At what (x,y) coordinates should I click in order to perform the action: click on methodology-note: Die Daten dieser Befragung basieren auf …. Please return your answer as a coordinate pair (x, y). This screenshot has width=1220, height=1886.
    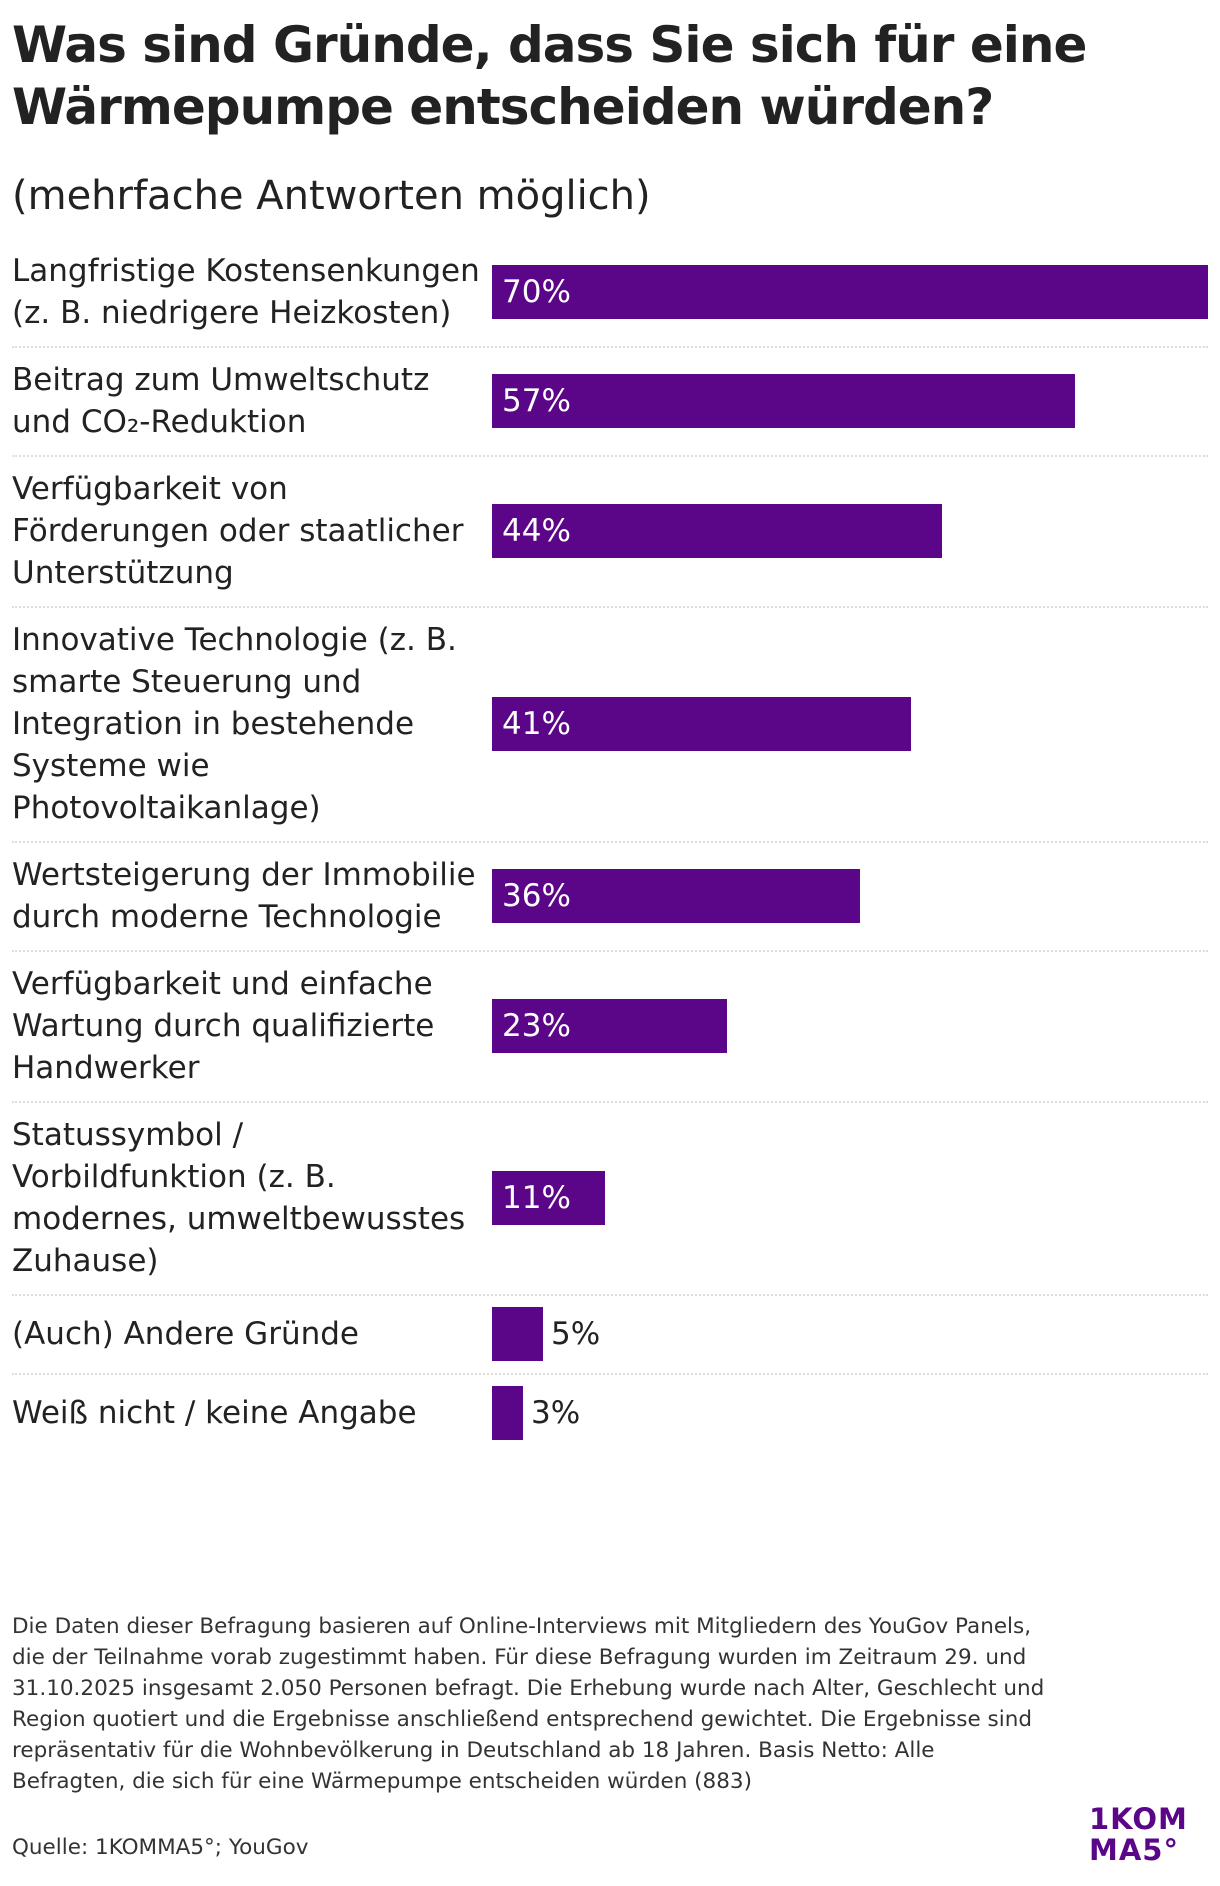
    Looking at the image, I should click on (528, 1704).